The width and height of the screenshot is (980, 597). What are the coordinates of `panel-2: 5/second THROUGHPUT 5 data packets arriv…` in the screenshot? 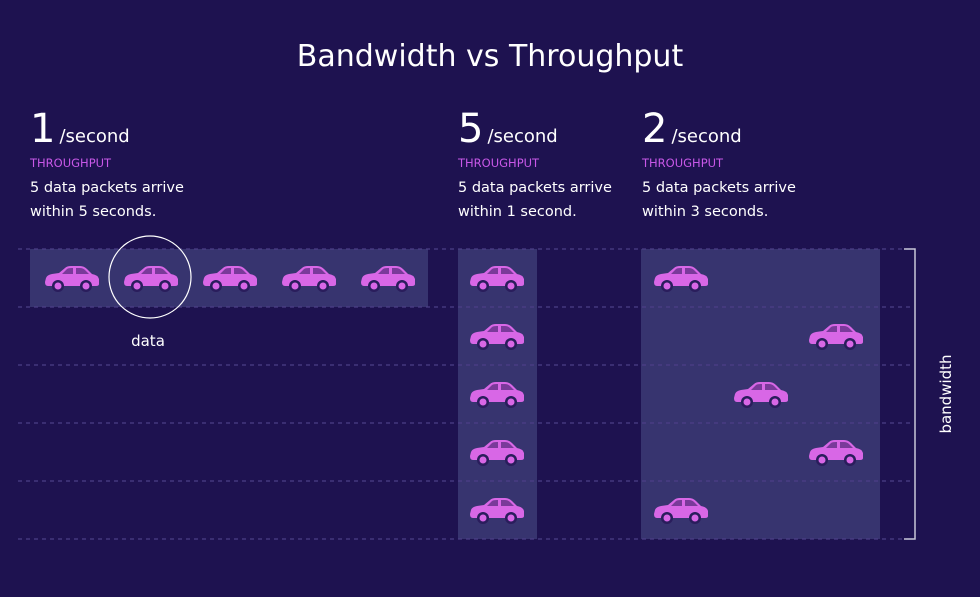 It's located at (534, 163).